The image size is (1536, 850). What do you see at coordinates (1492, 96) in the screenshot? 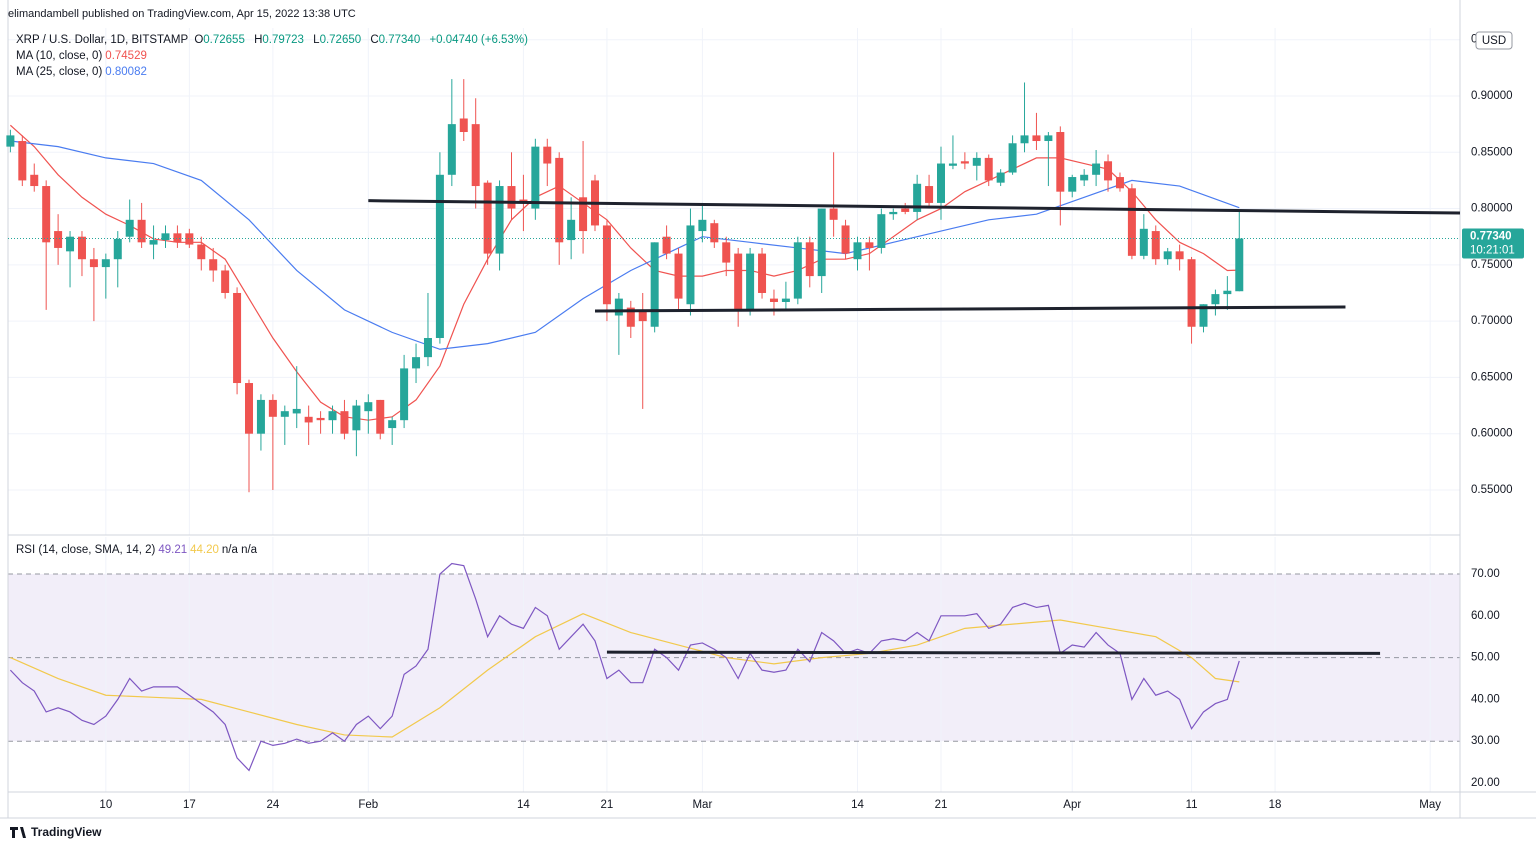
I see `y-tick-label: 0.90000` at bounding box center [1492, 96].